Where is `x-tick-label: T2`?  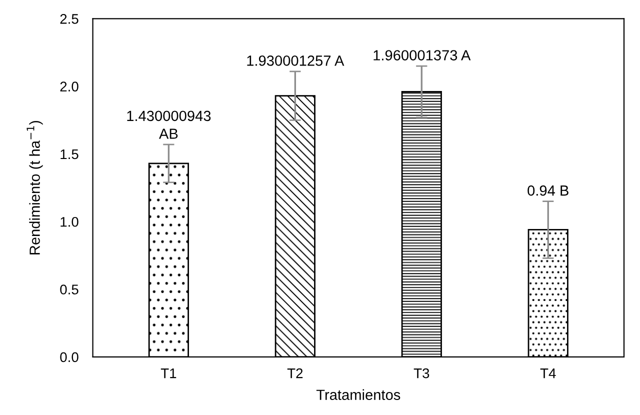
x-tick-label: T2 is located at coordinates (295, 373).